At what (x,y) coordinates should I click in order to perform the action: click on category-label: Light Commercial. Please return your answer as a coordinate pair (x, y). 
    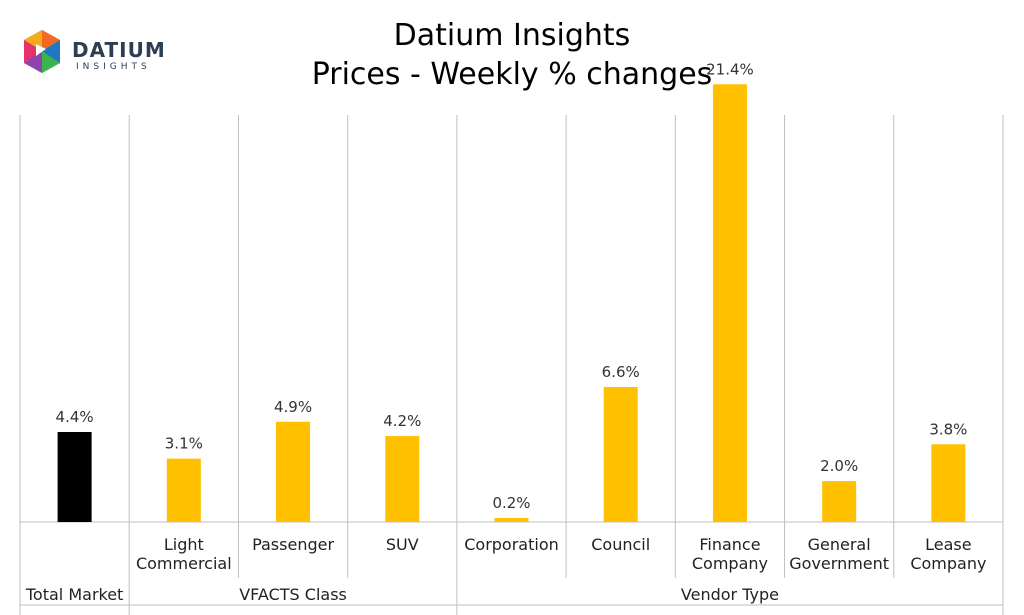
    Looking at the image, I should click on (184, 554).